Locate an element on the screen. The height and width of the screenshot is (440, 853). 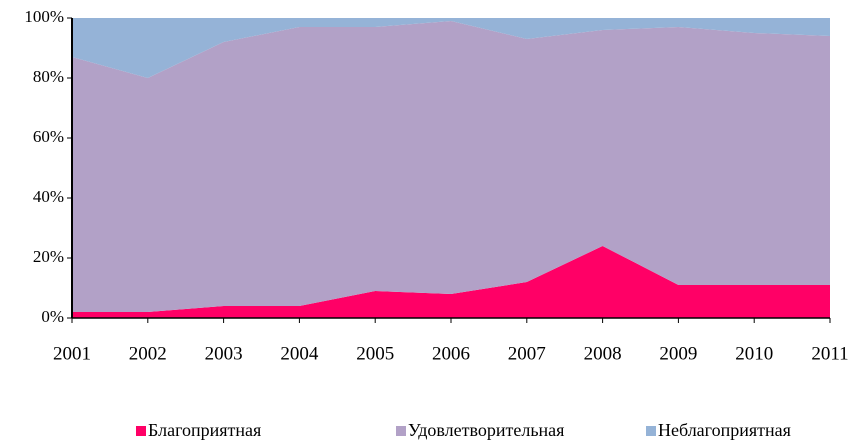
y-tick-label: 80% is located at coordinates (48, 76).